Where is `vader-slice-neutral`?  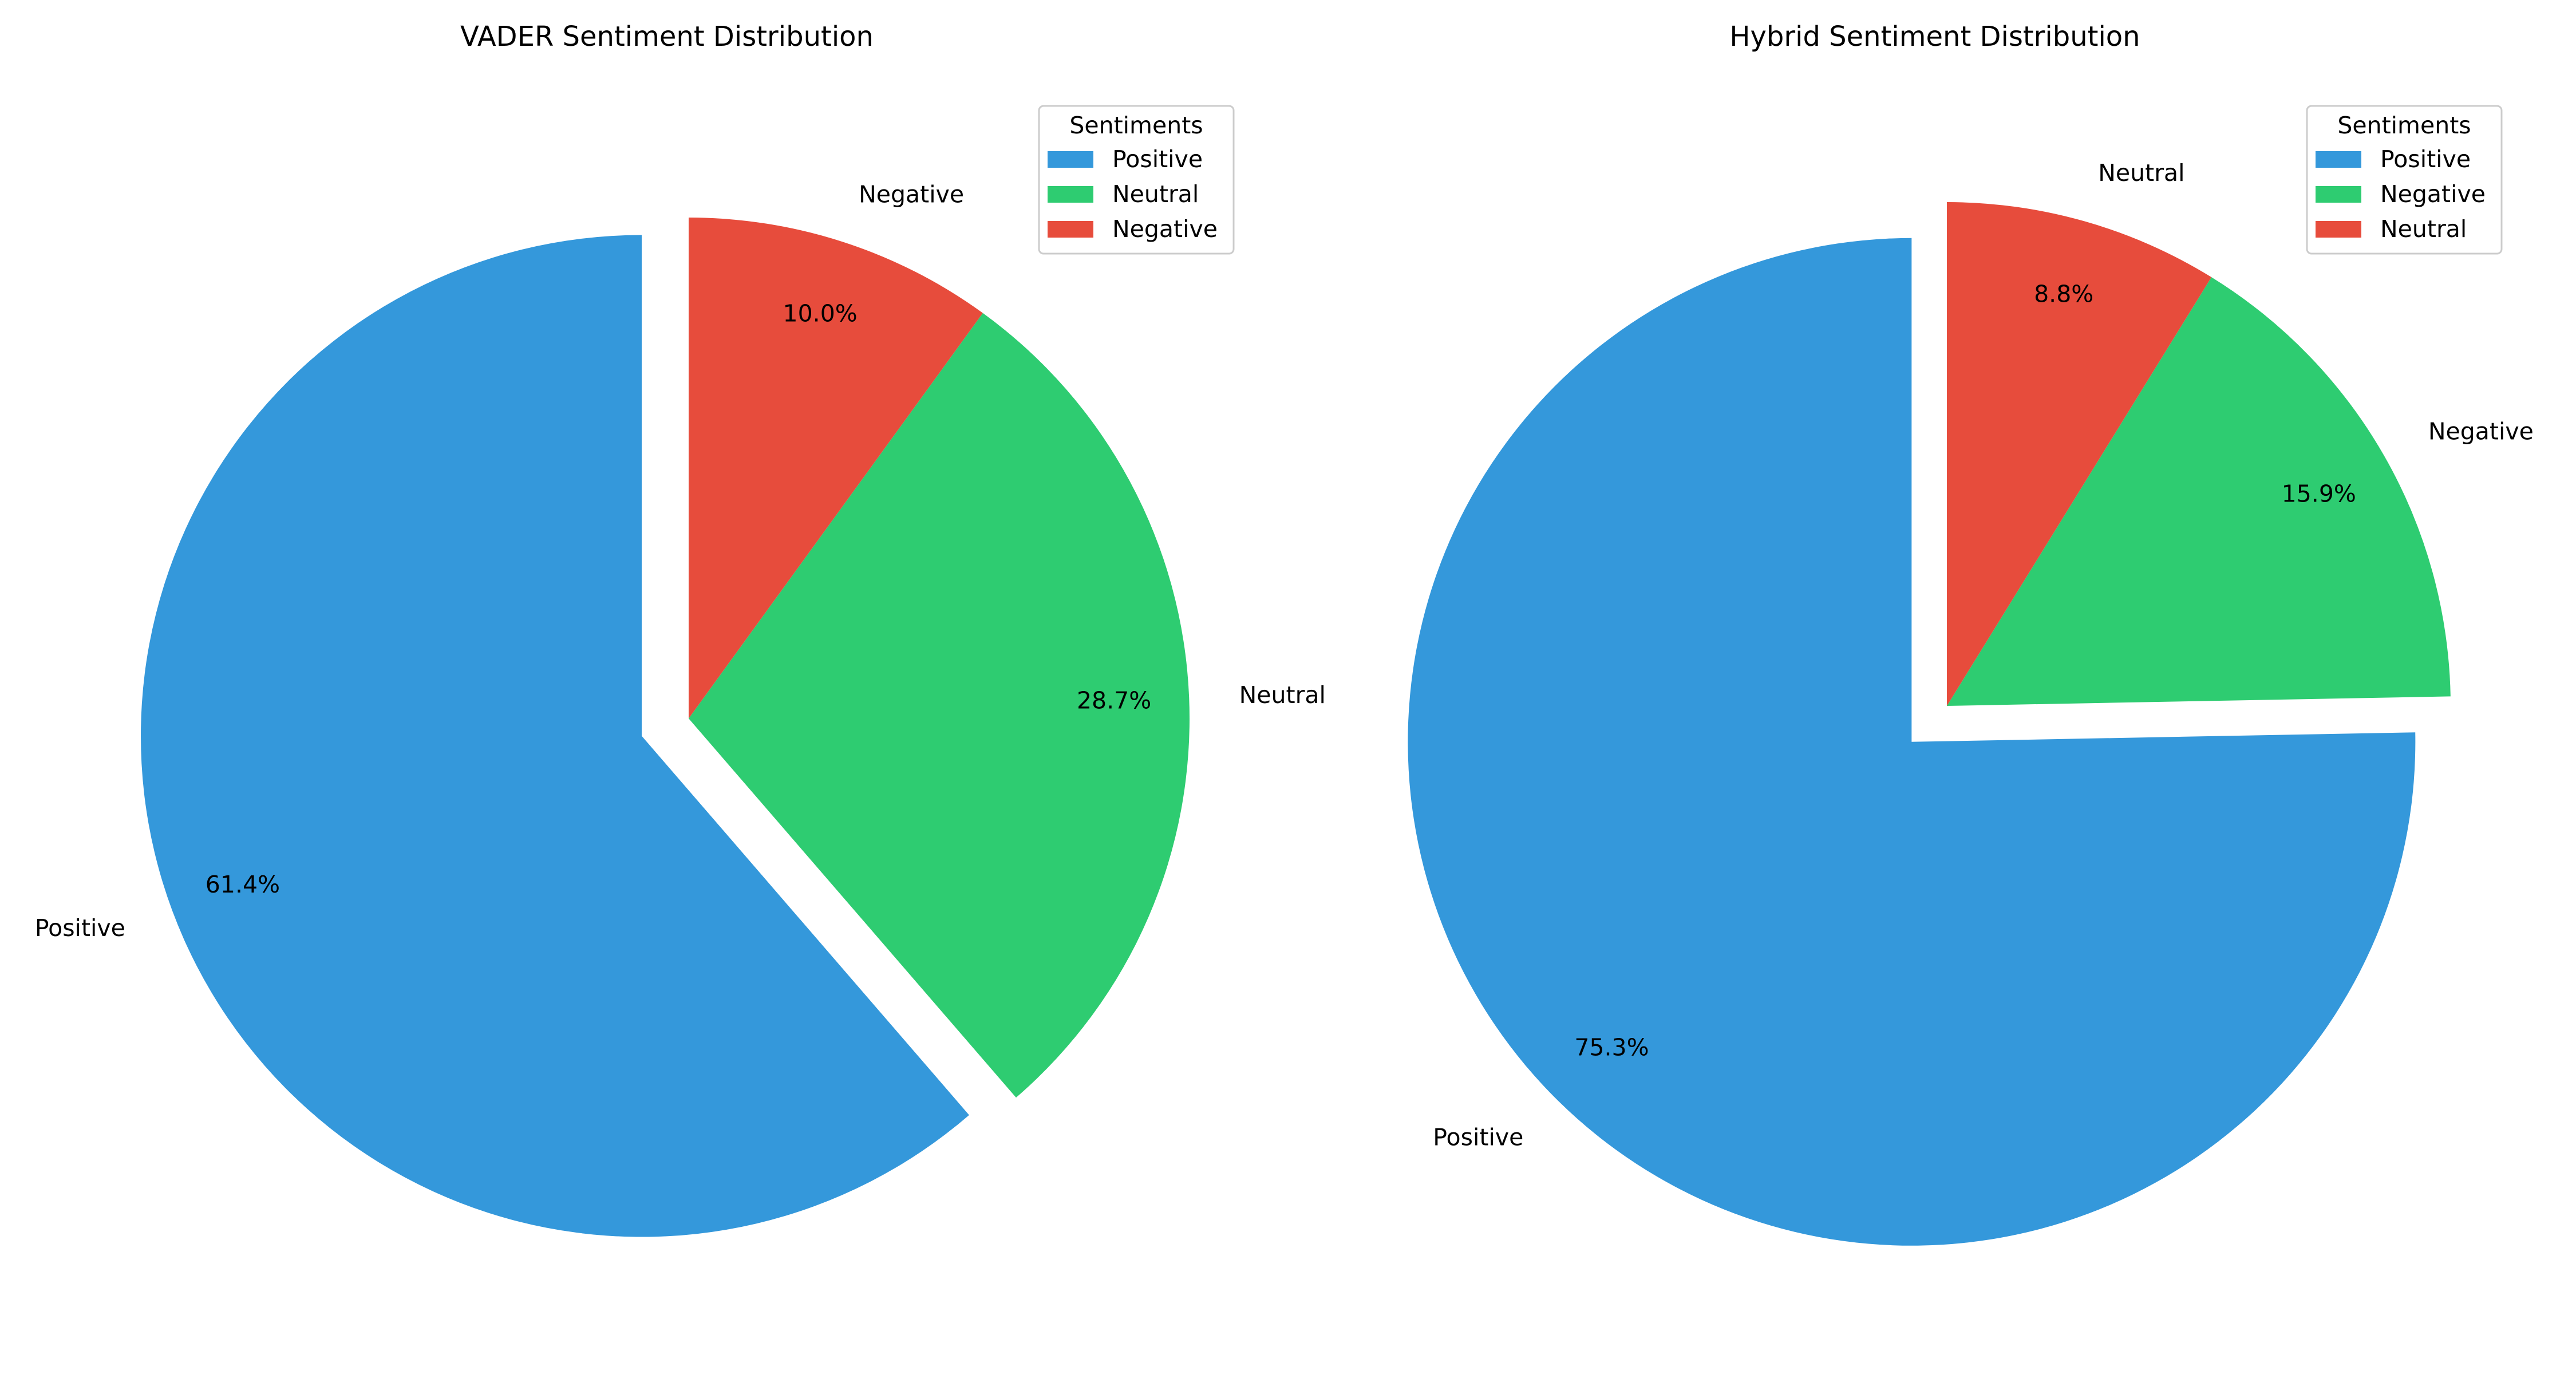 vader-slice-neutral is located at coordinates (939, 705).